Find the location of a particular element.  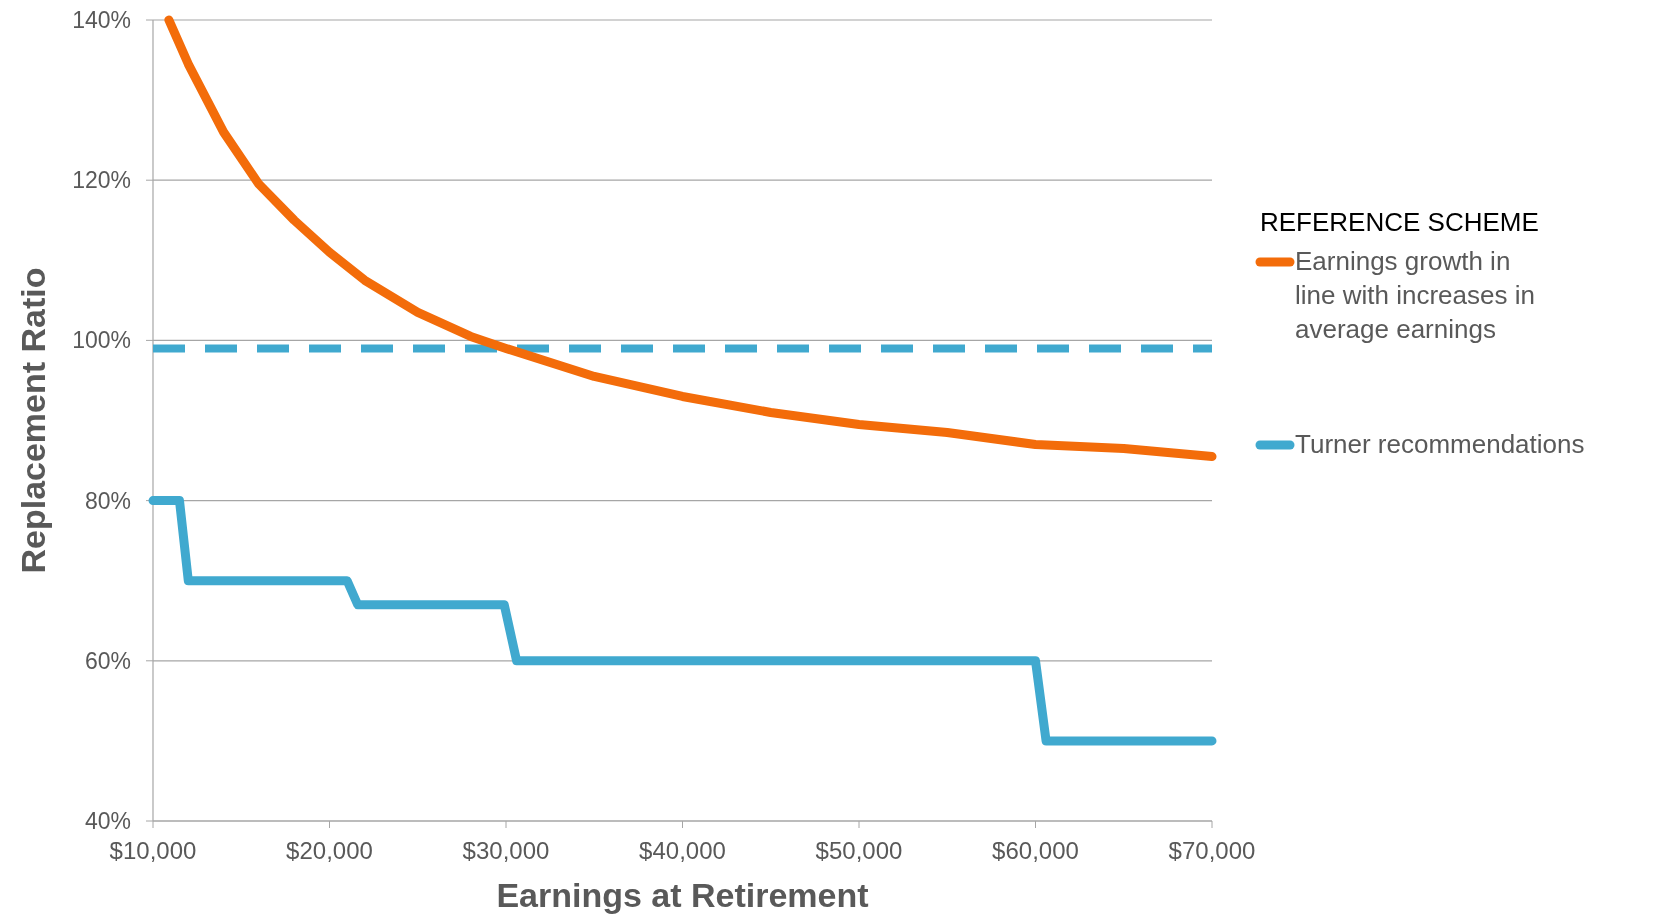

legend-label: Turner recommendations is located at coordinates (1440, 444).